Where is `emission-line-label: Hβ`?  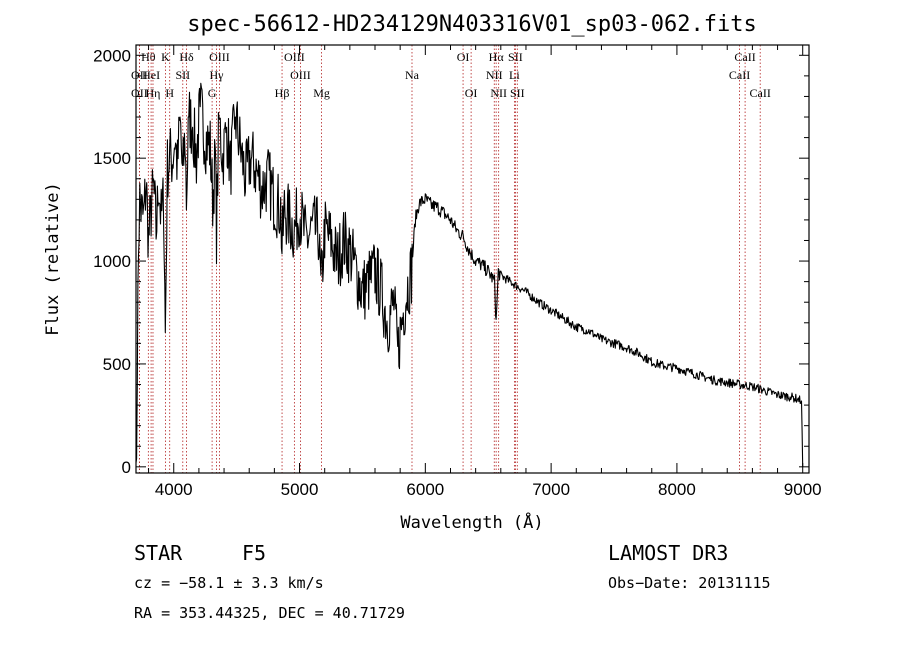 emission-line-label: Hβ is located at coordinates (282, 93).